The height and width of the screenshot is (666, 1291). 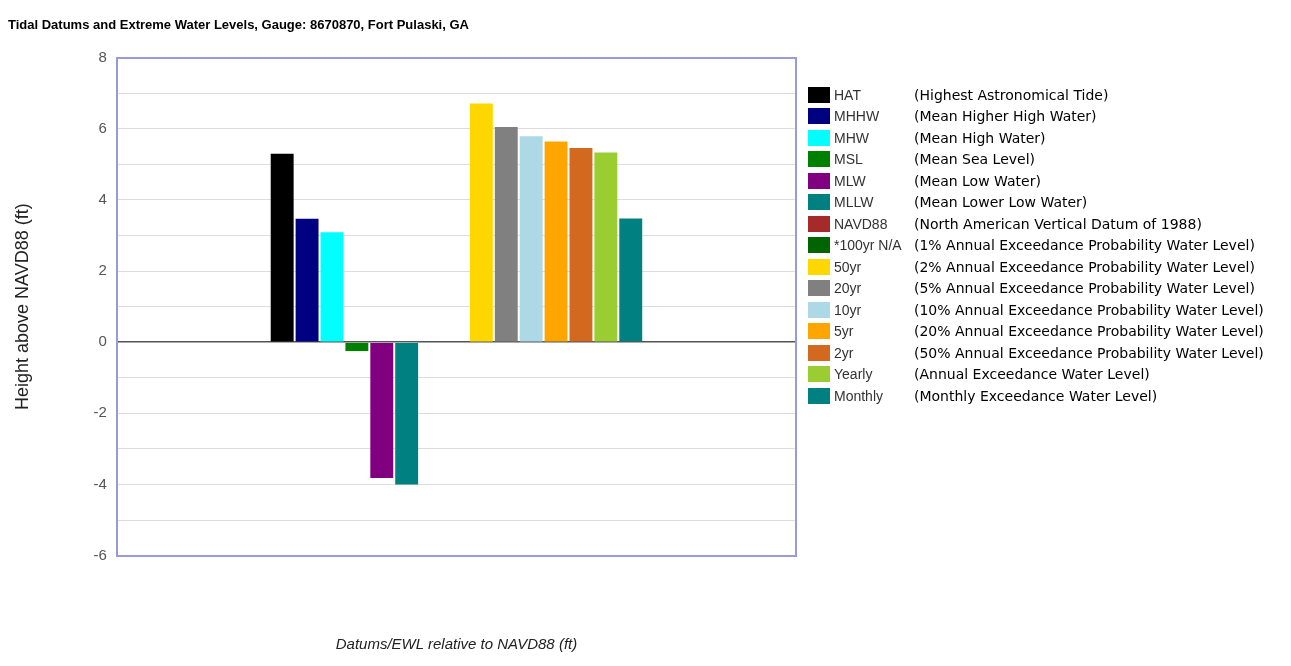 I want to click on legend-label: 50yr, so click(x=848, y=266).